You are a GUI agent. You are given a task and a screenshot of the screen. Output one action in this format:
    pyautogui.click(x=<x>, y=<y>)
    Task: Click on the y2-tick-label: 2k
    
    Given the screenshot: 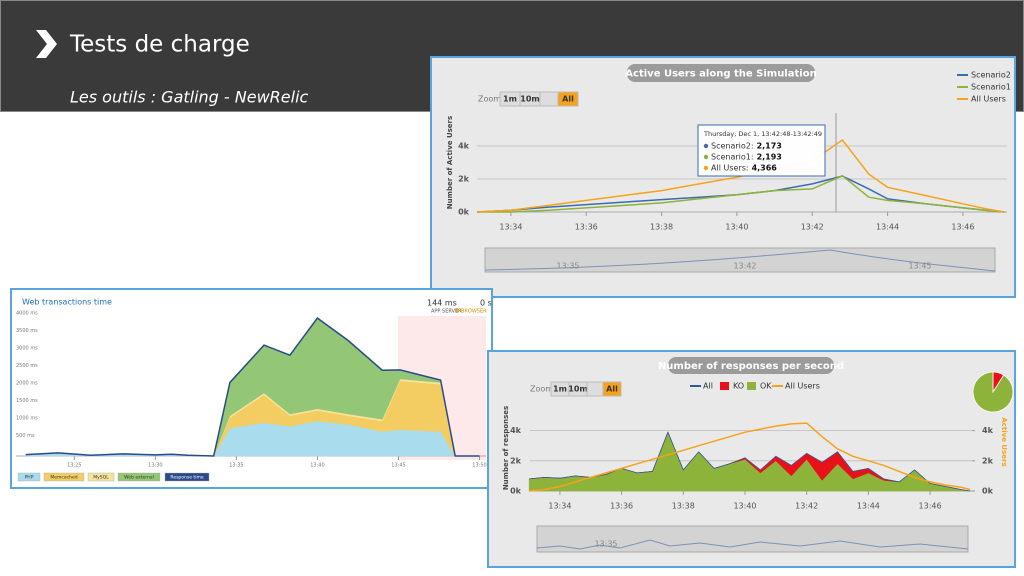 What is the action you would take?
    pyautogui.click(x=988, y=460)
    